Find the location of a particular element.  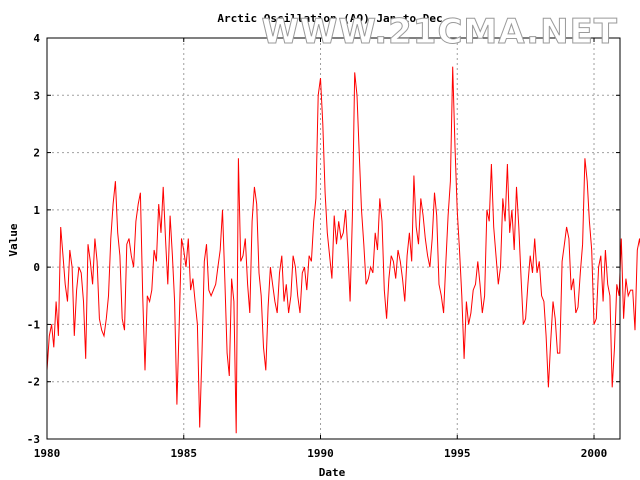

y-tick-label: -2 is located at coordinates (33, 382).